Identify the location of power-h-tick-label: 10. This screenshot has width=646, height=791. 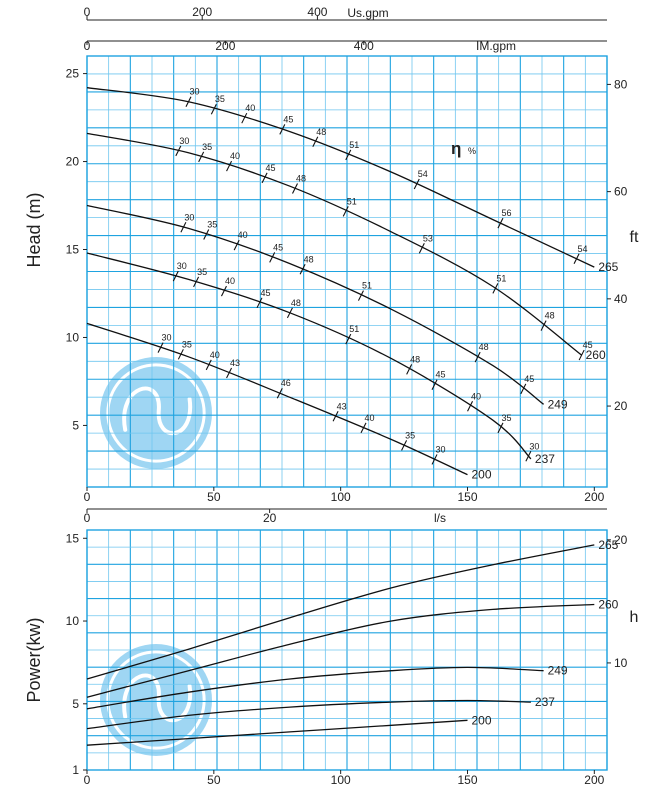
(621, 663).